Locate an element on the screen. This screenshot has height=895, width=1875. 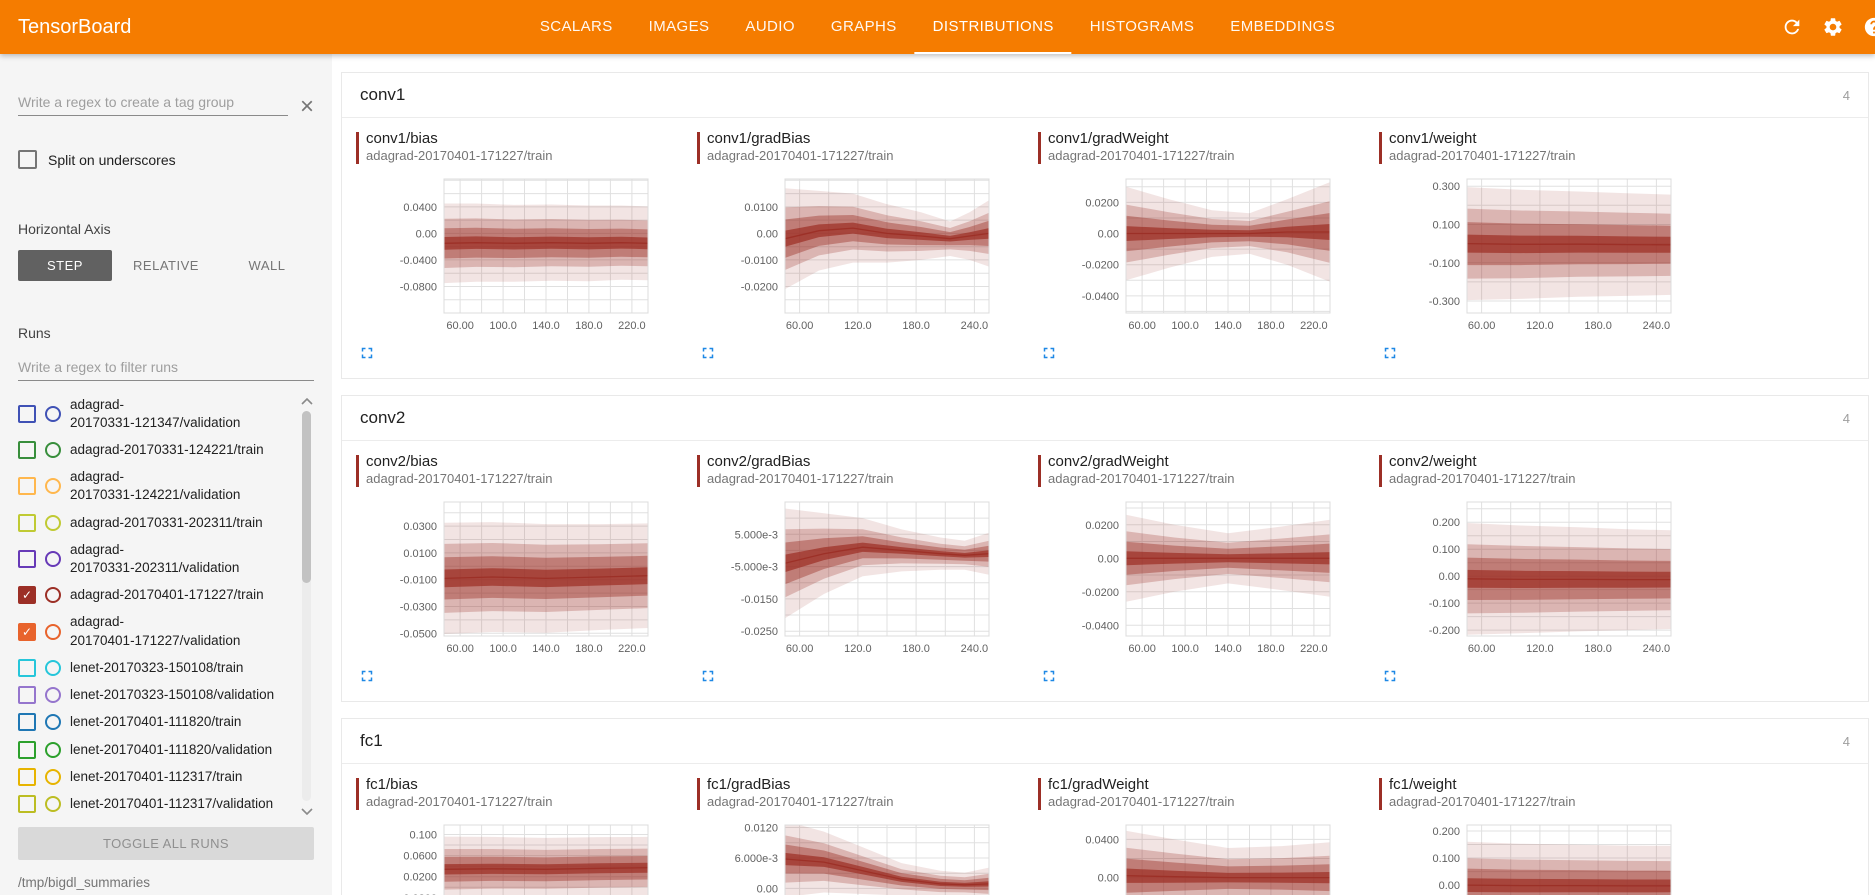
tab-embeddings: EMBEDDINGS is located at coordinates (1283, 26).